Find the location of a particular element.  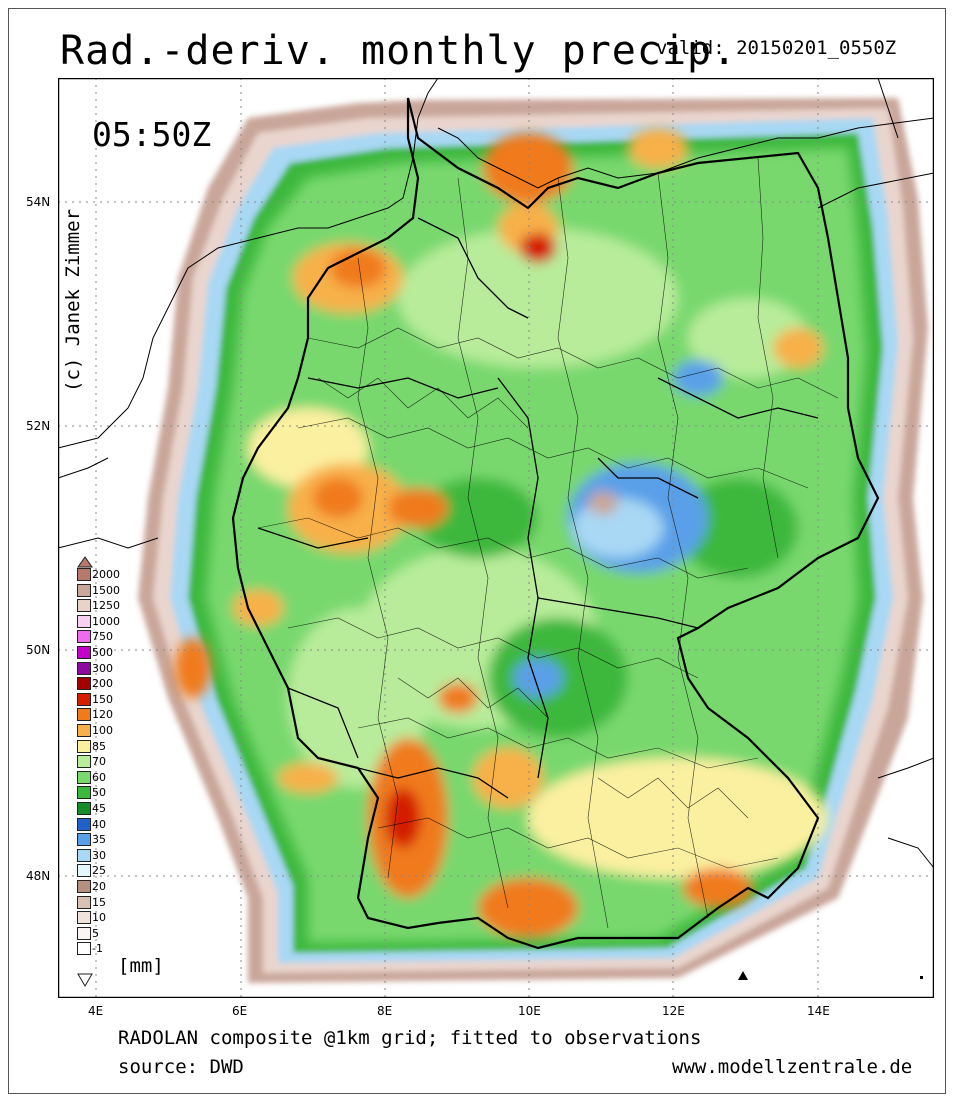

legend-entry: 45 is located at coordinates (145, 808).